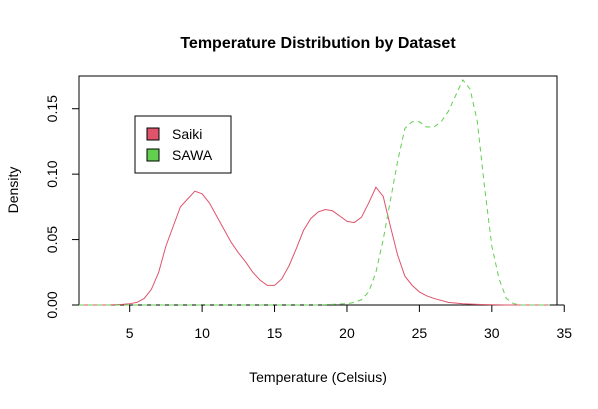 Image resolution: width=598 pixels, height=409 pixels. I want to click on y-tick-label: 0.00, so click(52, 304).